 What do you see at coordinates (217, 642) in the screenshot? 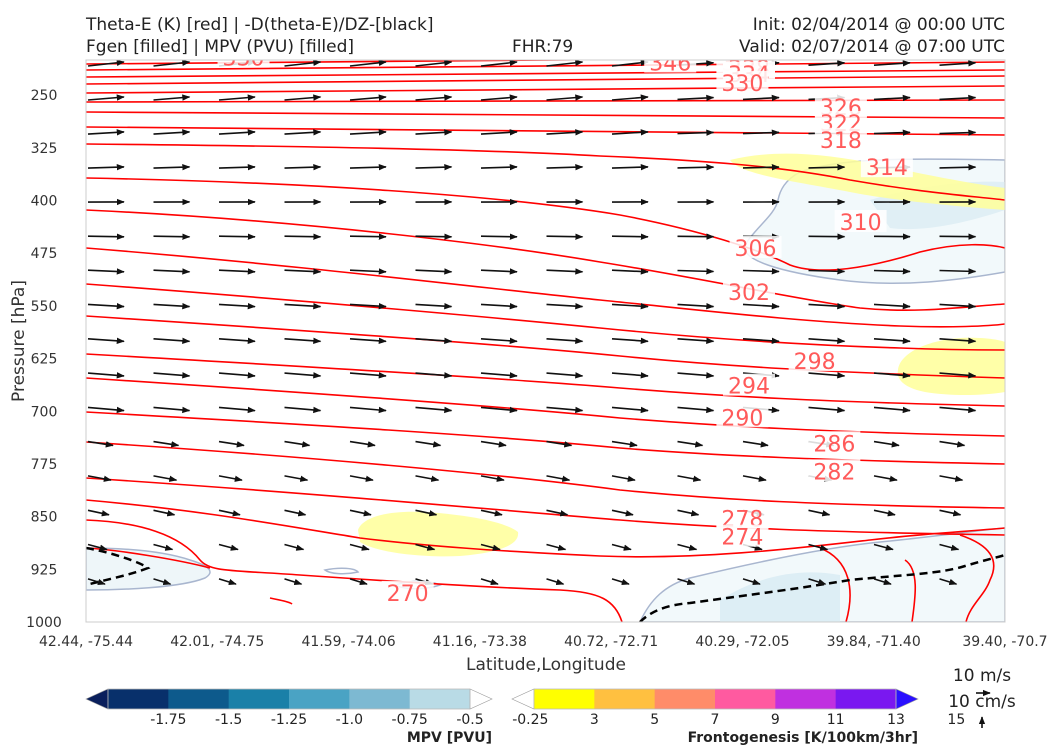
I see `x-tick-label: 42.01, -74.75` at bounding box center [217, 642].